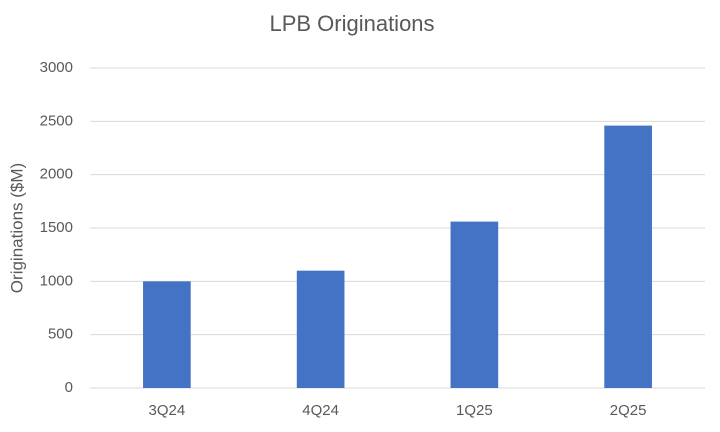 The height and width of the screenshot is (432, 720). What do you see at coordinates (320, 410) in the screenshot?
I see `x-tick-label: 4Q24` at bounding box center [320, 410].